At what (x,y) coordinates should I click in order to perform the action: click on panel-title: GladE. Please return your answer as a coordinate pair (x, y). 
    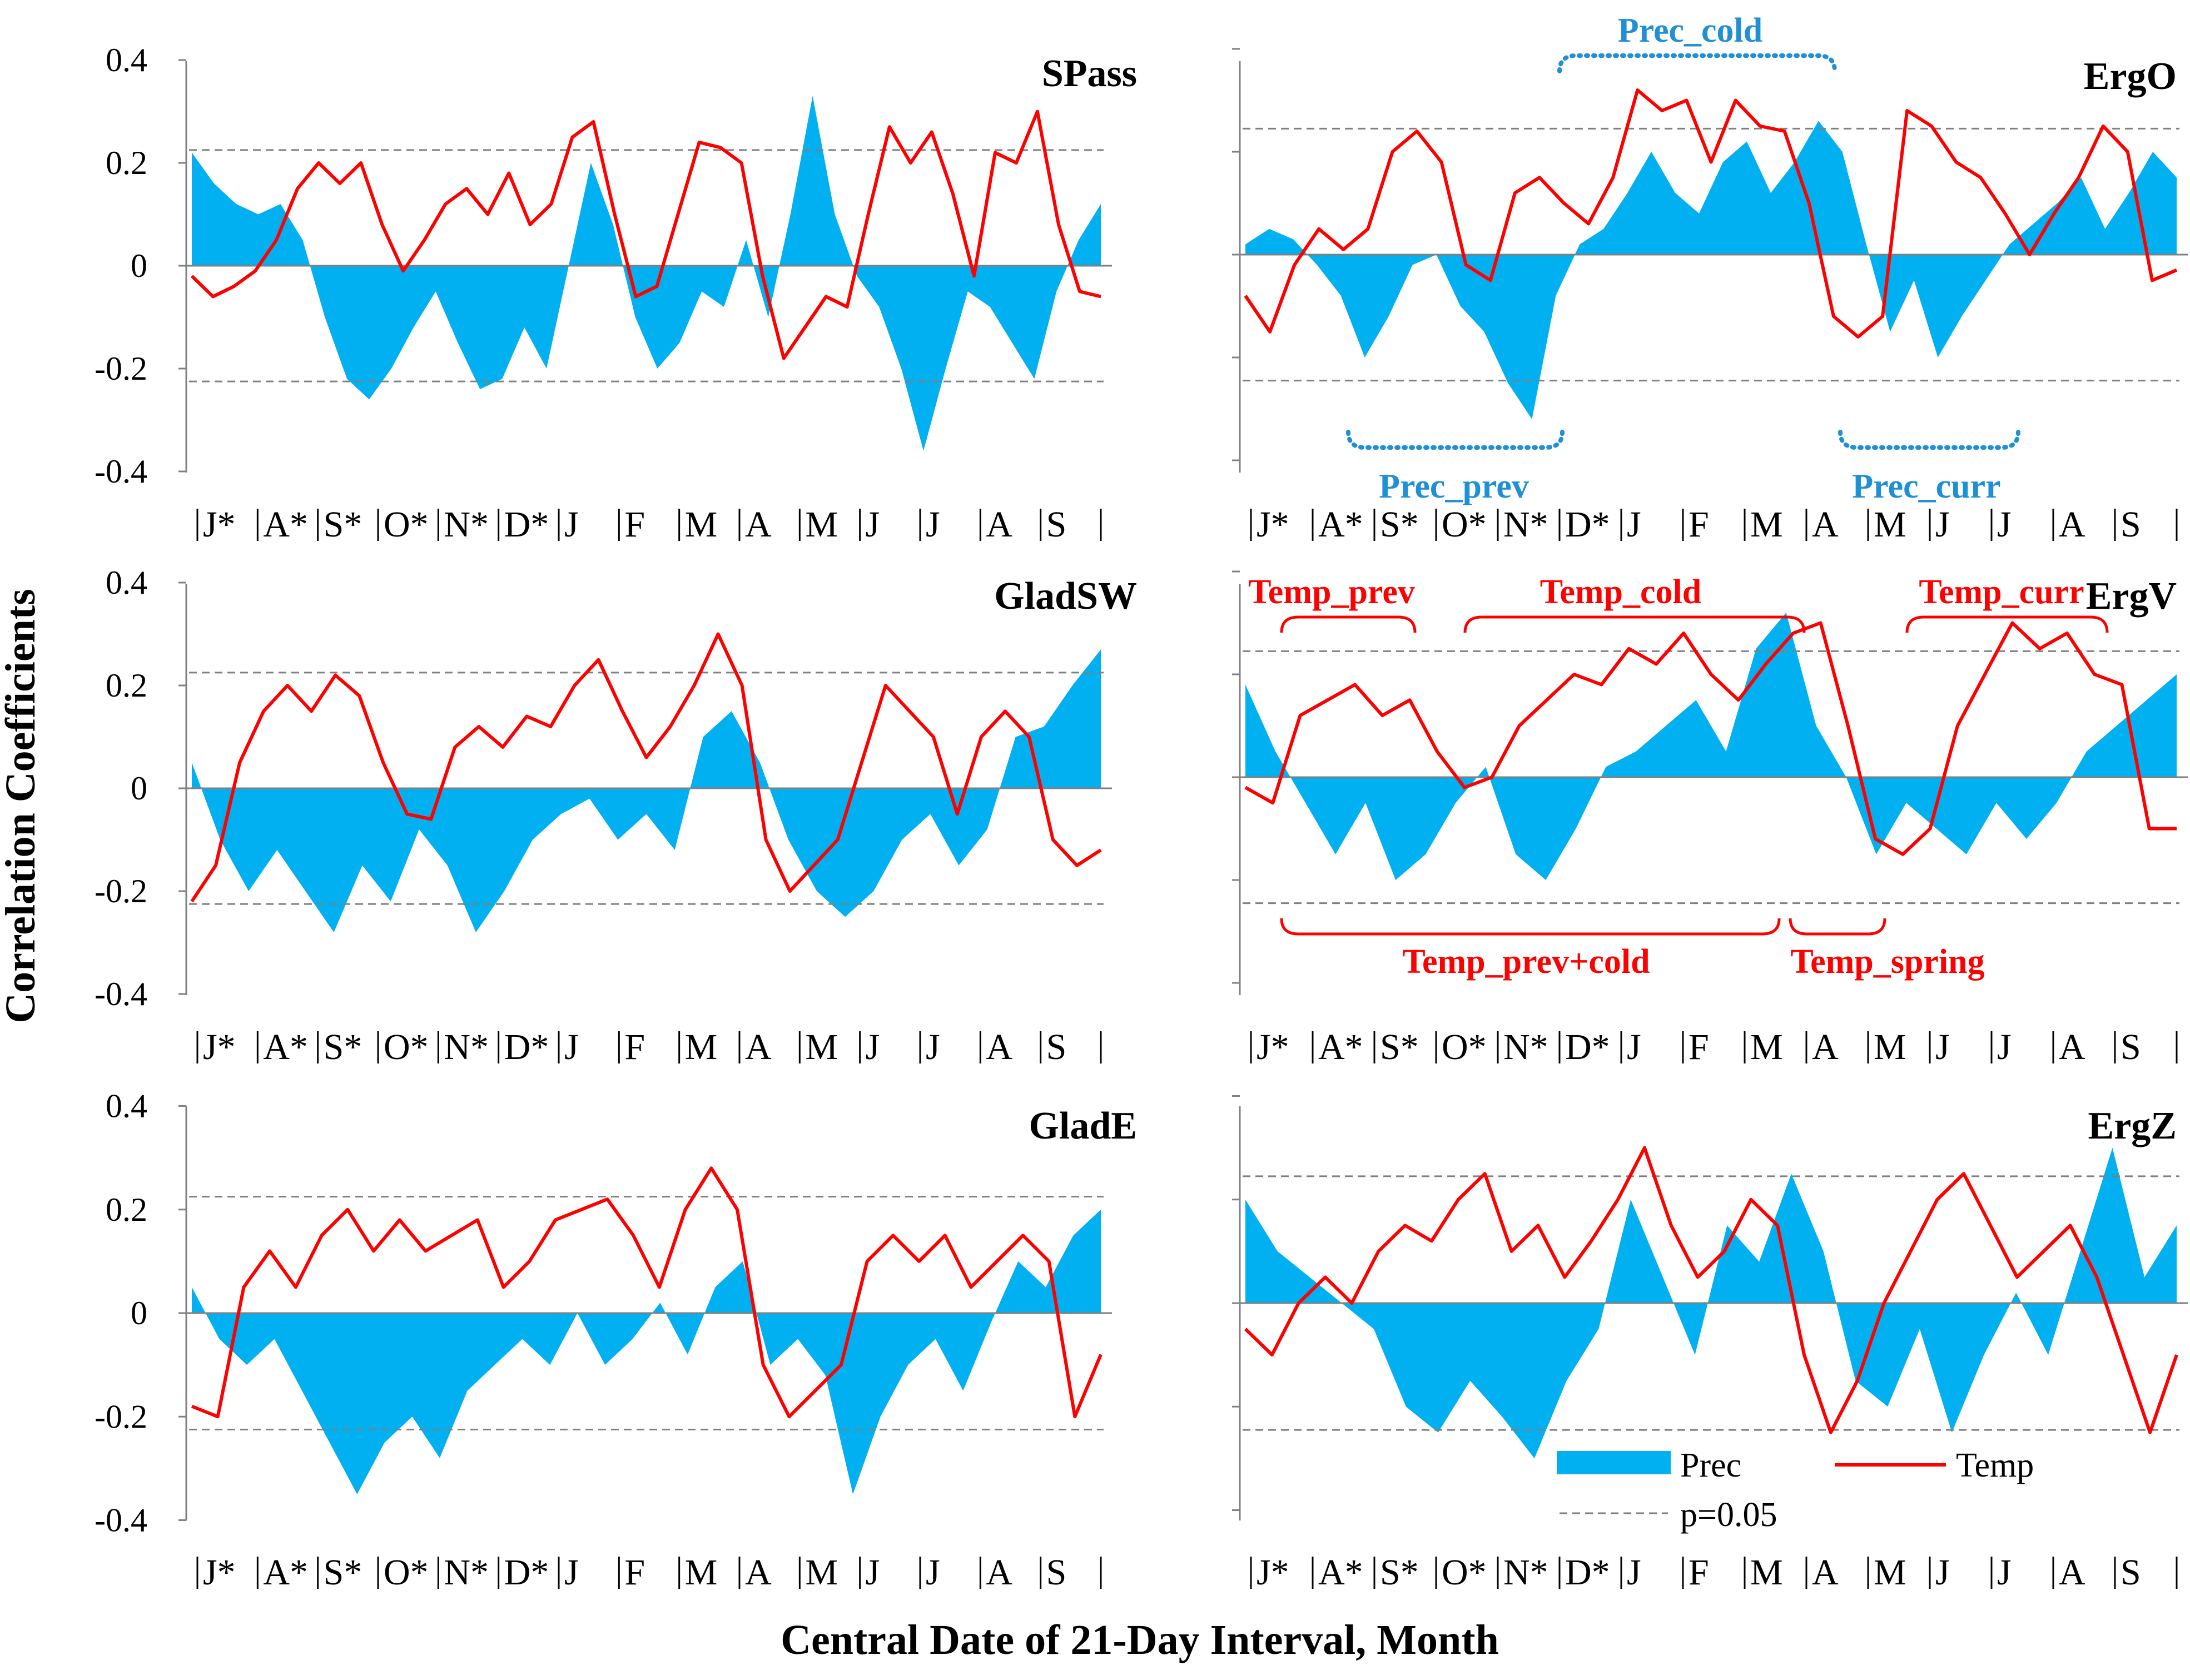
    Looking at the image, I should click on (1083, 1126).